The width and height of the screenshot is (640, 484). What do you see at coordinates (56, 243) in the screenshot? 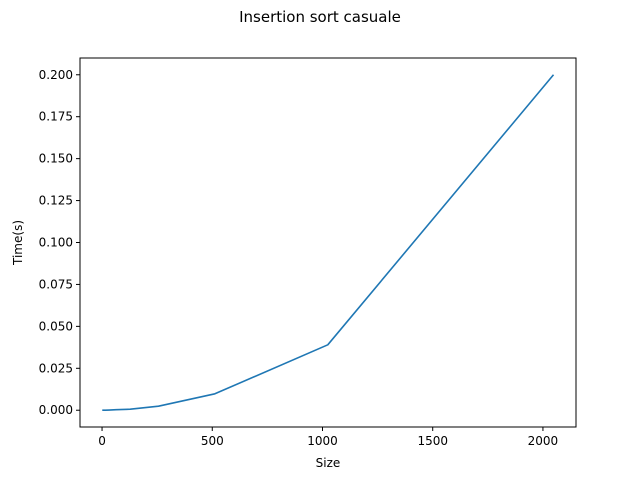
I see `y-tick-label: 0.100` at bounding box center [56, 243].